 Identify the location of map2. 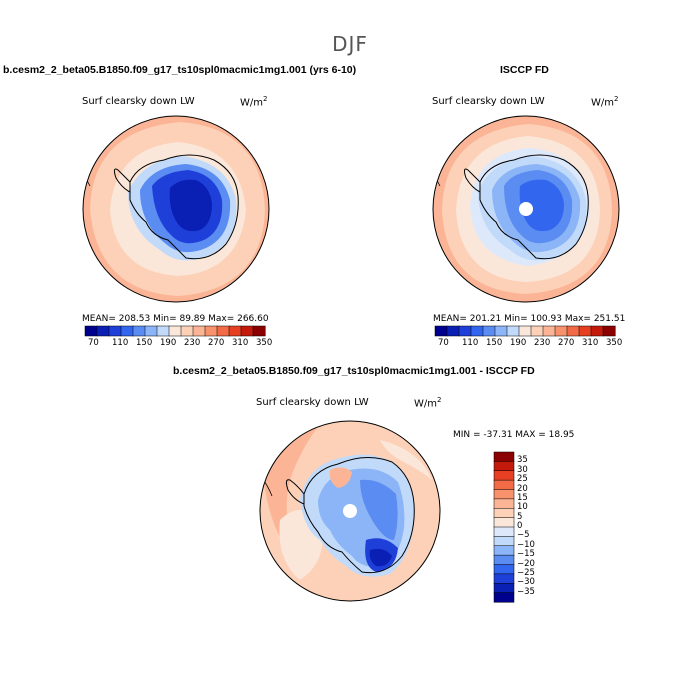
(526, 209).